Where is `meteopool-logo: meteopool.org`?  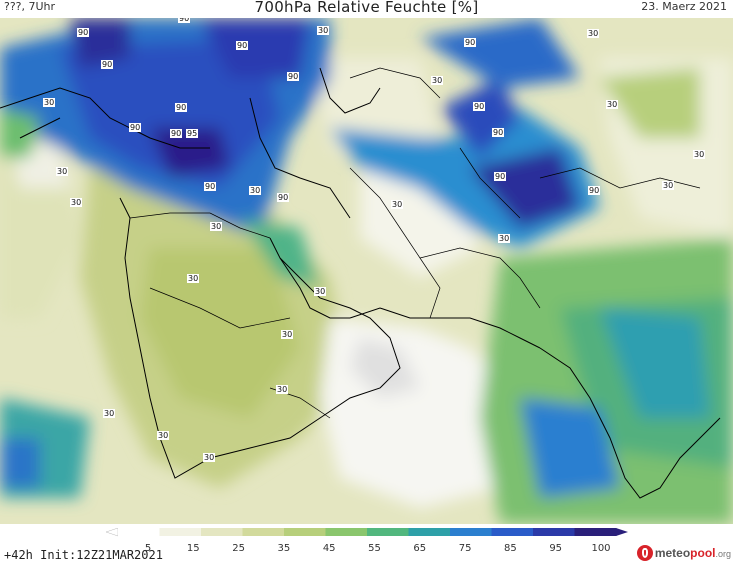
meteopool-logo: meteopool.org is located at coordinates (683, 553).